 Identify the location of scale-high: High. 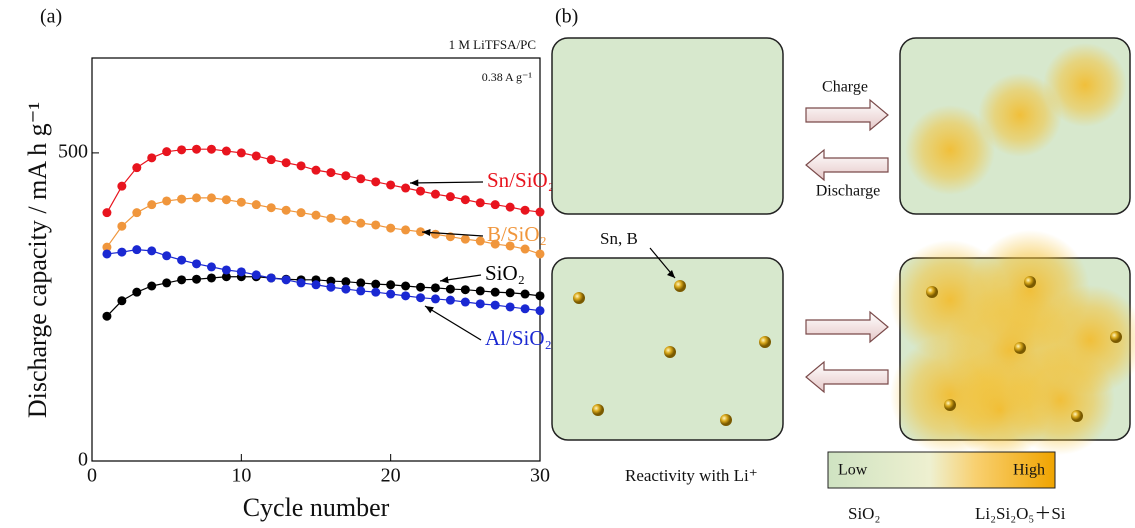
(1029, 470).